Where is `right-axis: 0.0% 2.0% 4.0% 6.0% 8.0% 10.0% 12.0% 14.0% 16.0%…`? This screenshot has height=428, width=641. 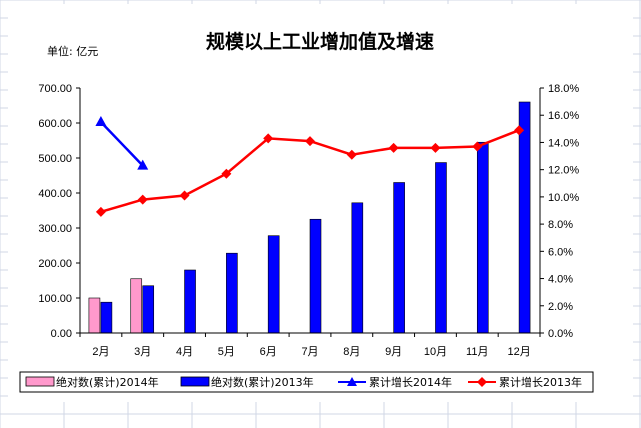 right-axis: 0.0% 2.0% 4.0% 6.0% 8.0% 10.0% 12.0% 14.0% 16.0%… is located at coordinates (559, 211).